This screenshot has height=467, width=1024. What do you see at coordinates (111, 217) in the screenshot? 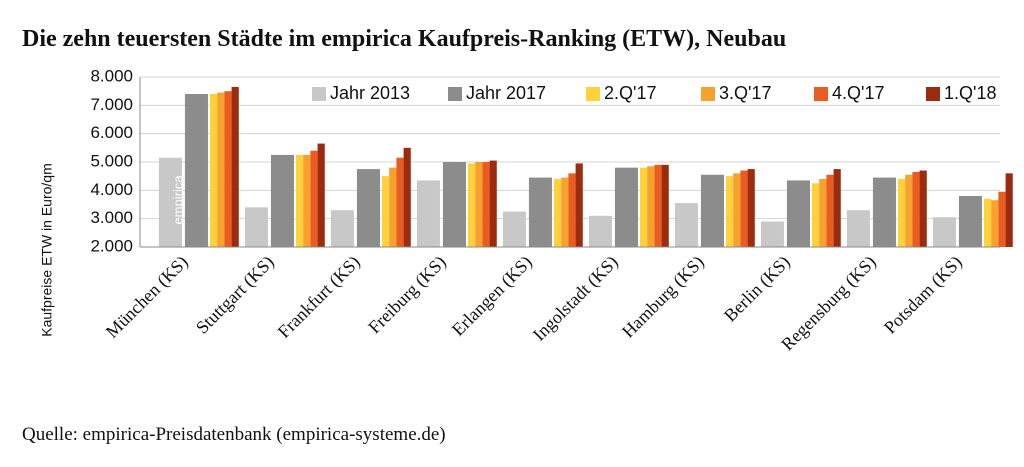
I see `y-tick-label: 3.000` at bounding box center [111, 217].